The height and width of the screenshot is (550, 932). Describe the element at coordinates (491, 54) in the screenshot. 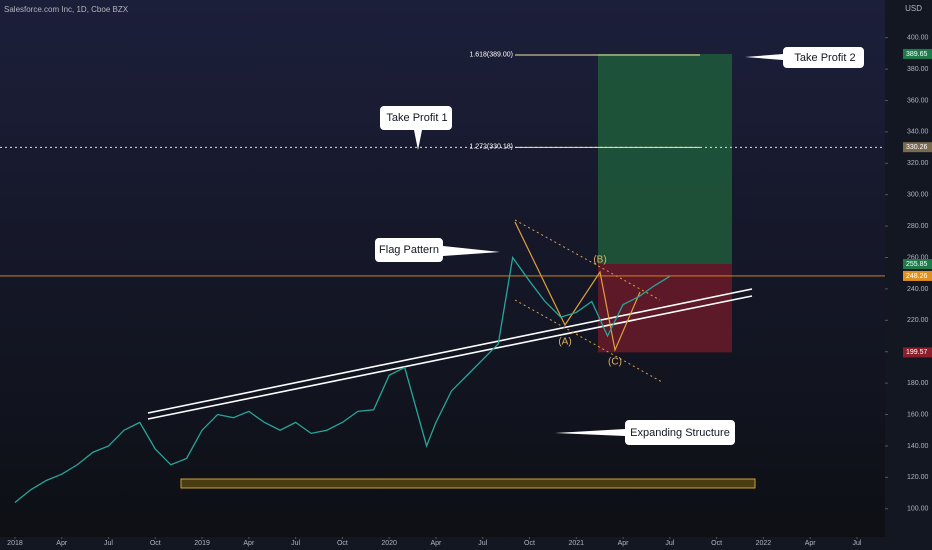

I see `fib-label: 1.618(389.00)` at that location.